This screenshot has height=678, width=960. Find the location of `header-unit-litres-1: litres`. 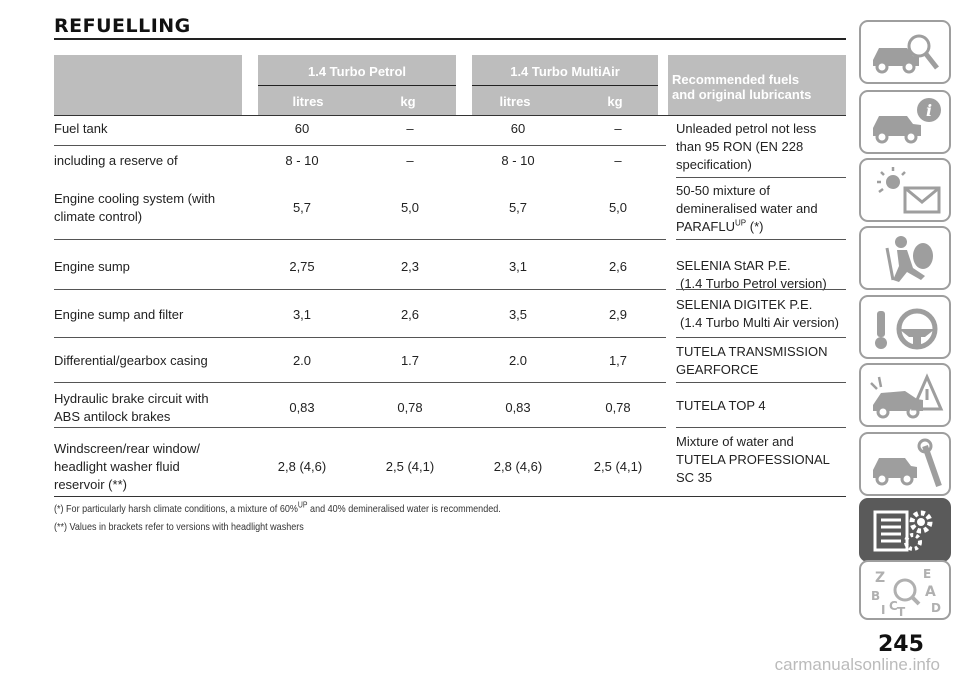

header-unit-litres-1: litres is located at coordinates (308, 101).